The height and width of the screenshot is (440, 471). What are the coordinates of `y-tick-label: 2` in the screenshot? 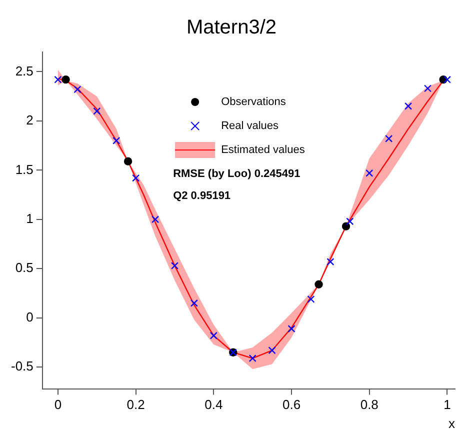 It's located at (30, 120).